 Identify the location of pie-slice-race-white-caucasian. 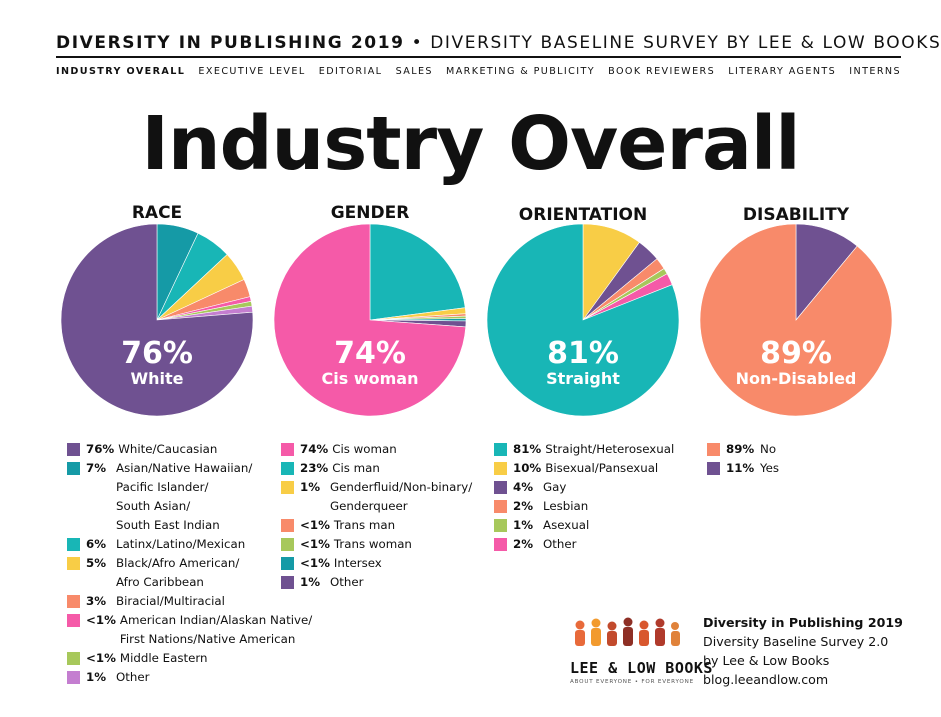
(157, 320).